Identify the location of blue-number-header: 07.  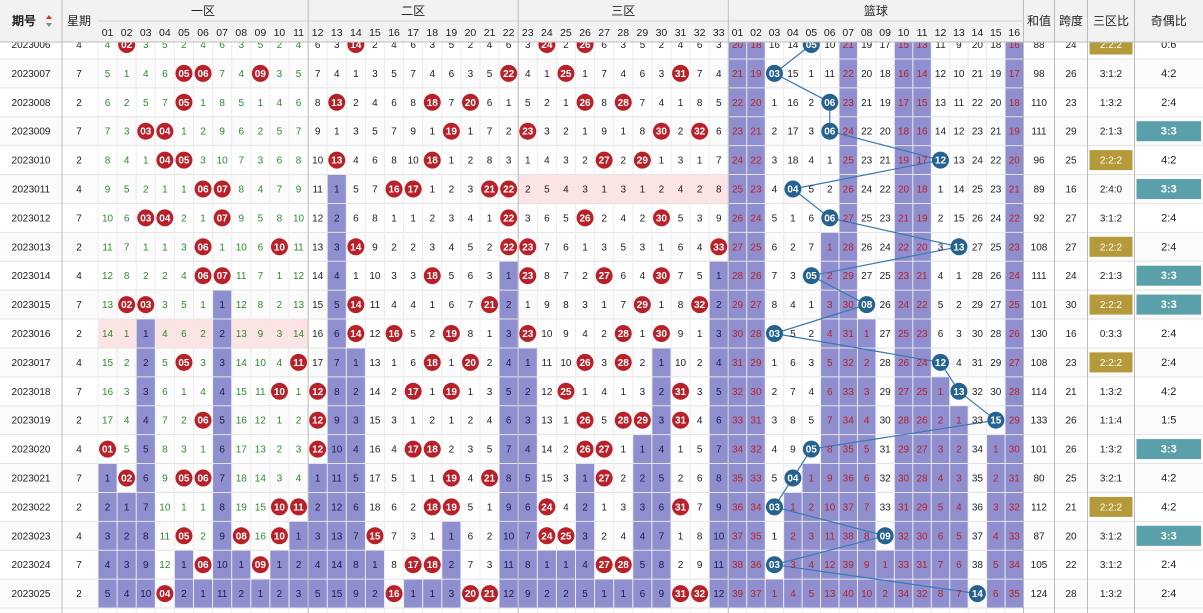
(848, 33).